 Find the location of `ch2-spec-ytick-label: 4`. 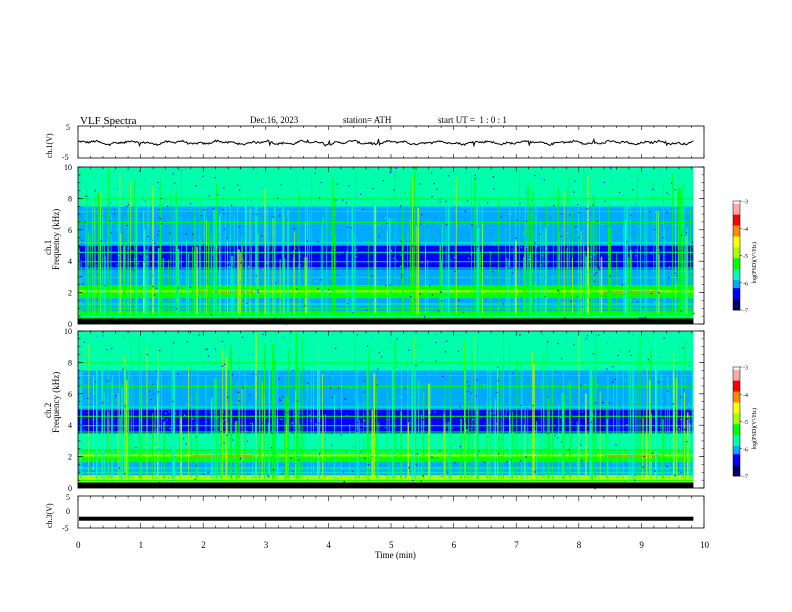

ch2-spec-ytick-label: 4 is located at coordinates (70, 425).